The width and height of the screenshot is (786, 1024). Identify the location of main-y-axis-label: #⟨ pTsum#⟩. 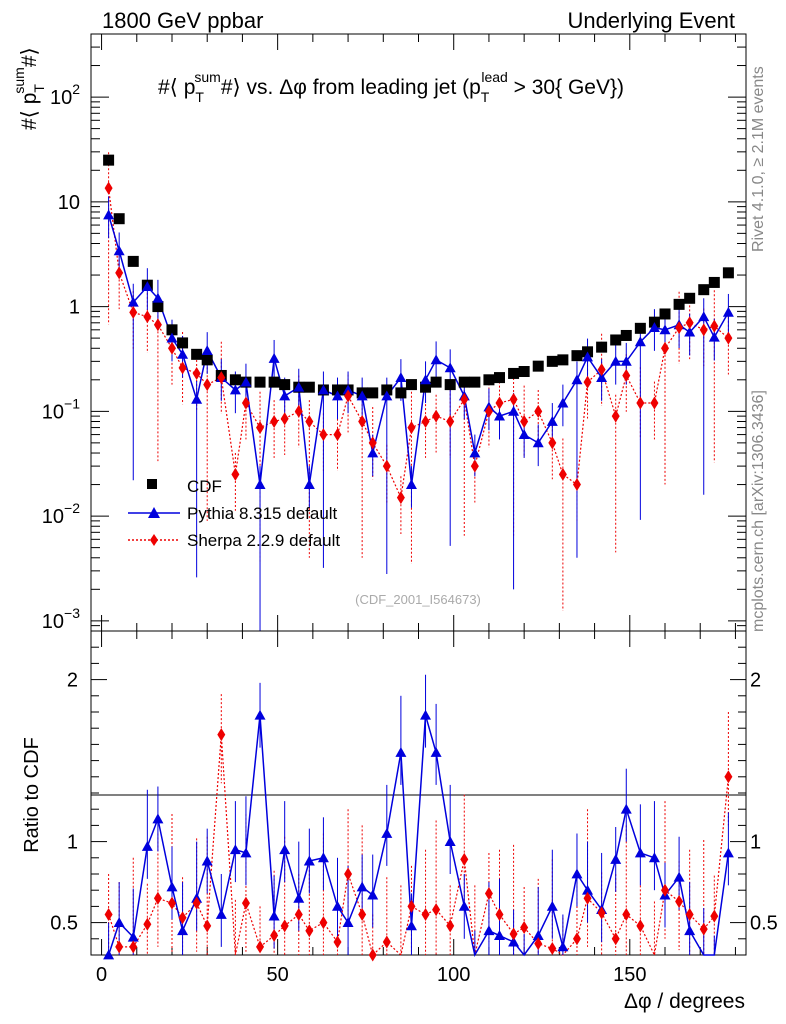
(29, 88).